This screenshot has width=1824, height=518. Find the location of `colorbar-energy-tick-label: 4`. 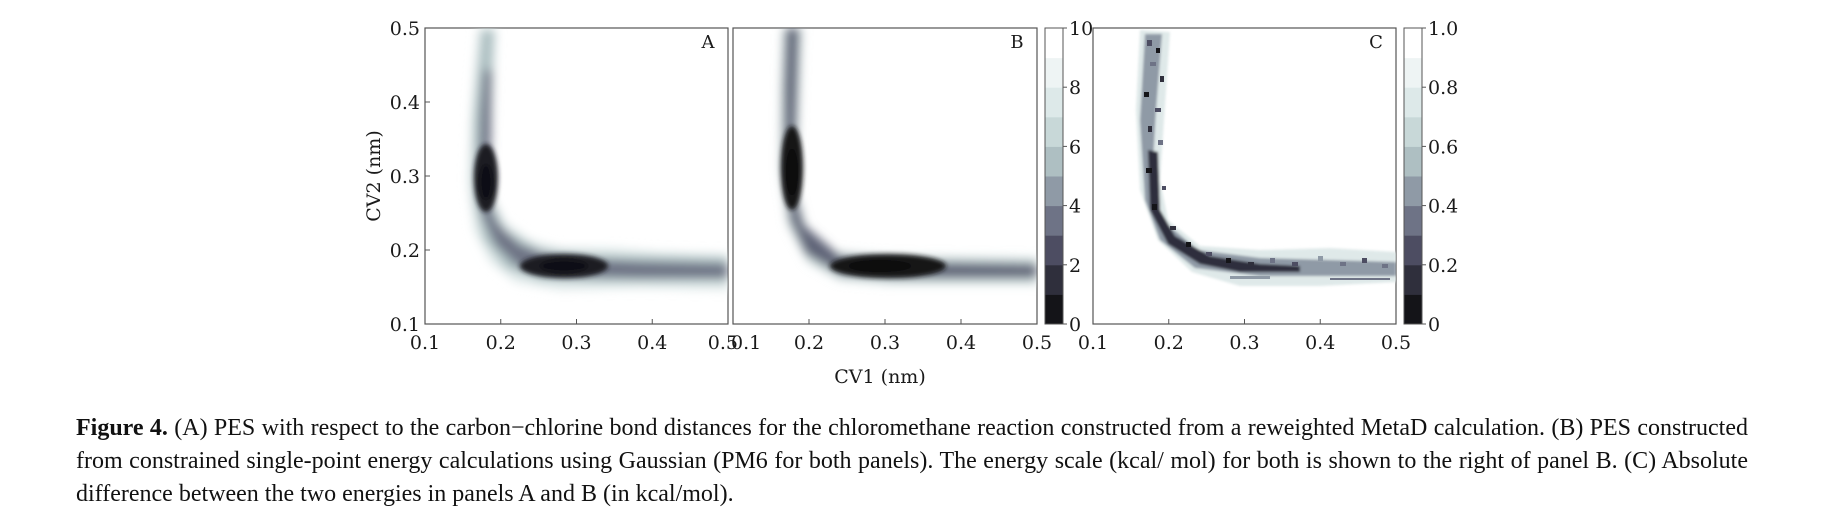

colorbar-energy-tick-label: 4 is located at coordinates (1075, 207).